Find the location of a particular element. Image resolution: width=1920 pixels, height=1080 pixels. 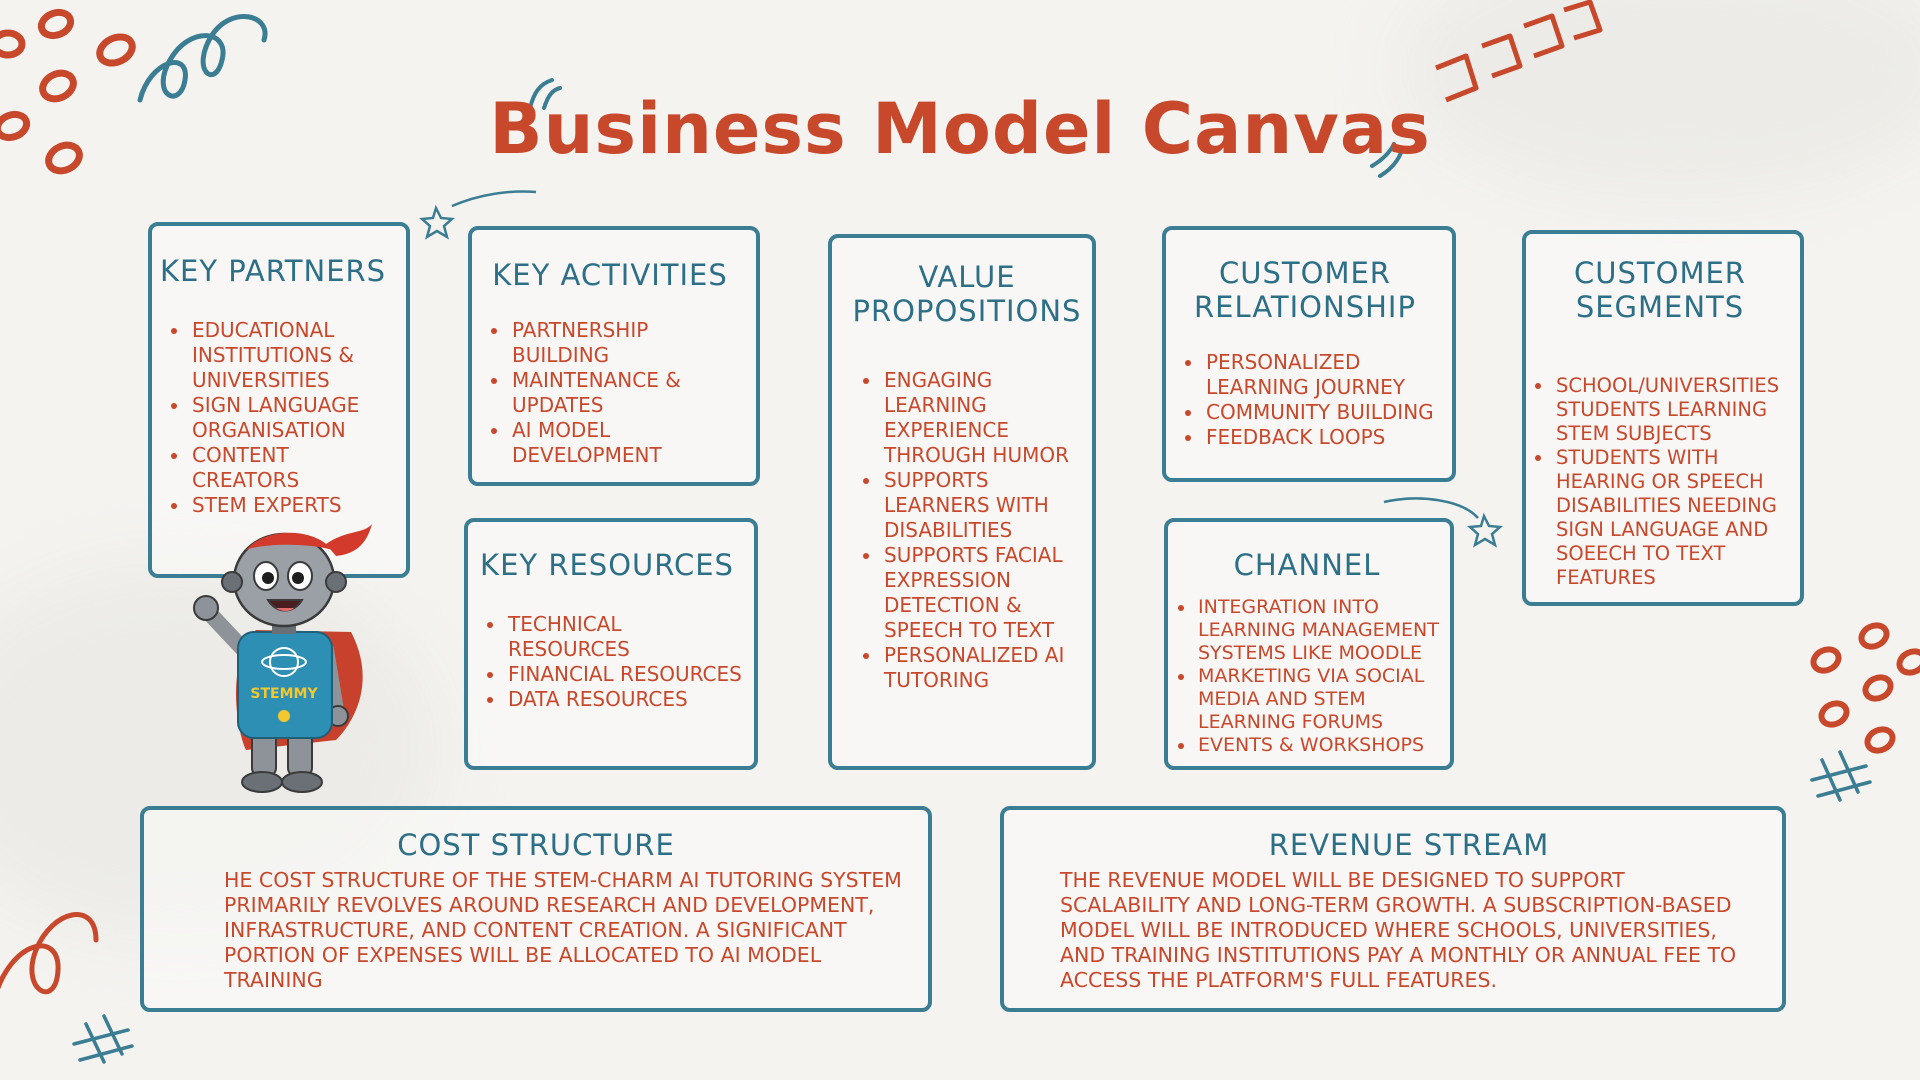

list-item: DATA RESOURCES is located at coordinates (626, 699).